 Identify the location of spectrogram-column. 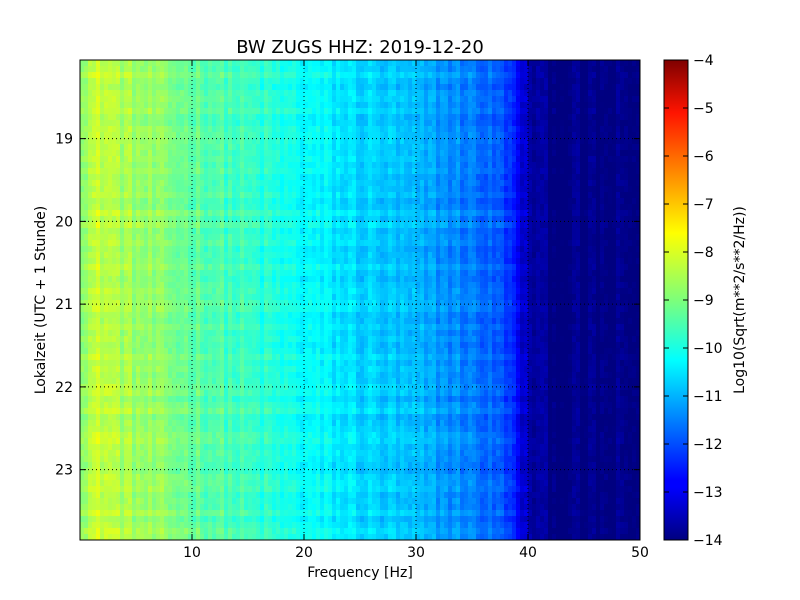
(274, 300).